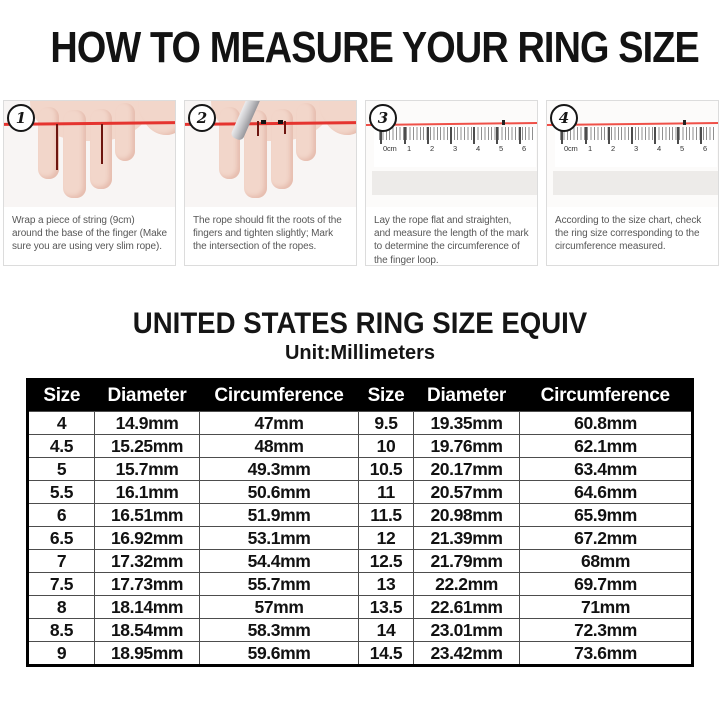  Describe the element at coordinates (383, 118) in the screenshot. I see `step-number-badge: 3` at that location.